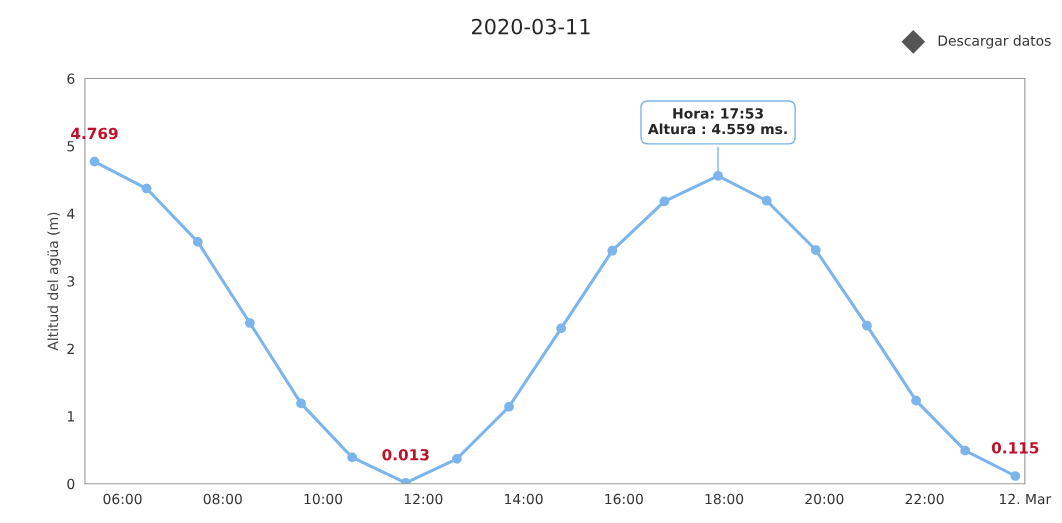  I want to click on x-tick-label: 16:00, so click(624, 499).